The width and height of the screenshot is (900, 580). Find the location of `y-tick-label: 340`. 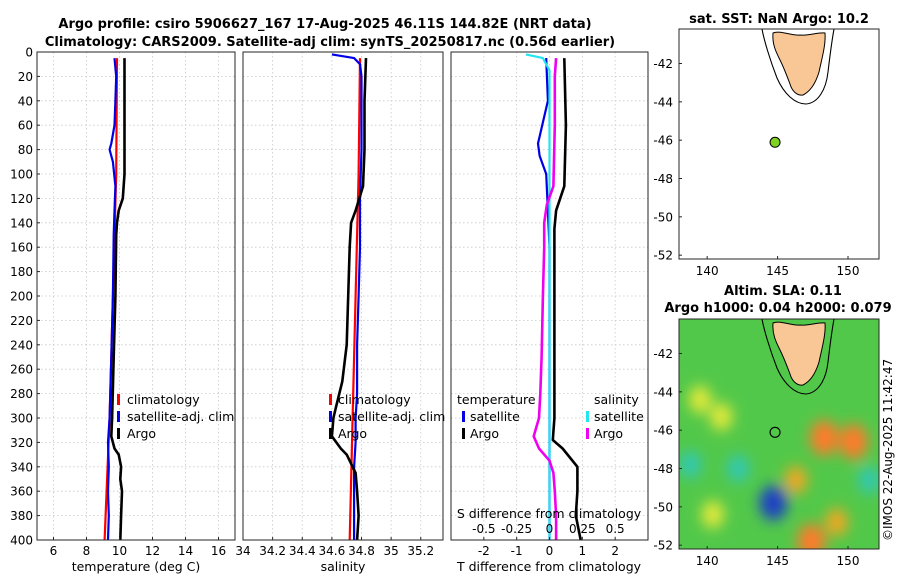

y-tick-label: 340 is located at coordinates (21, 467).